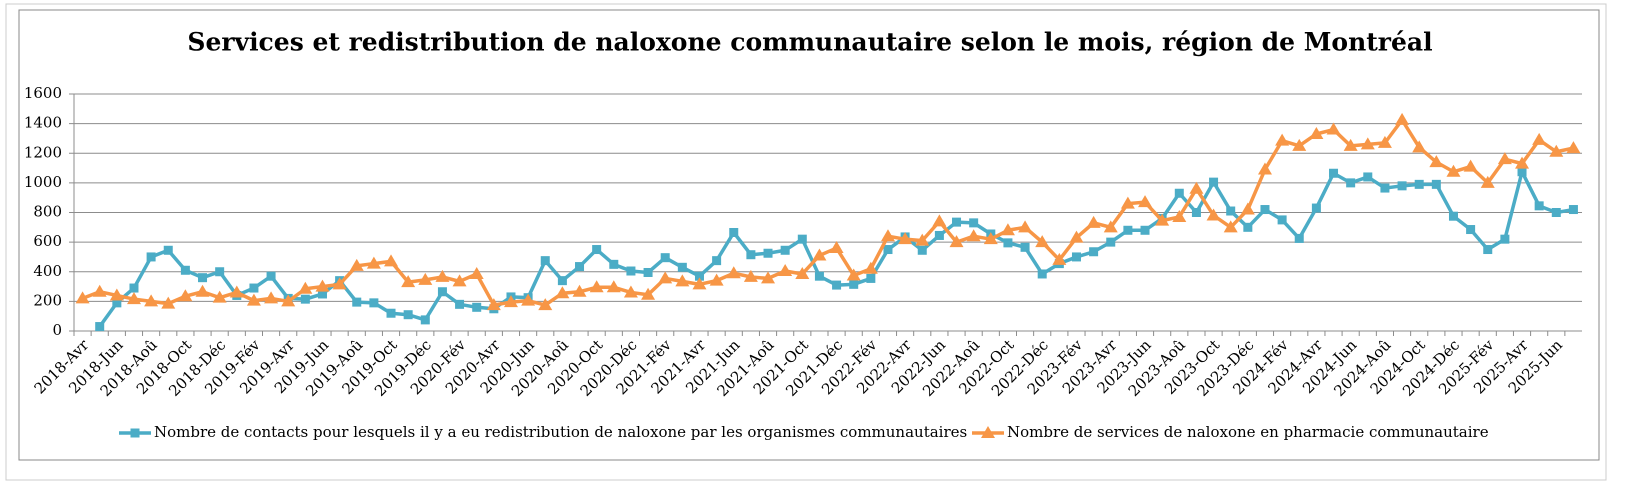  Describe the element at coordinates (43, 123) in the screenshot. I see `y-tick-label: 1400` at that location.